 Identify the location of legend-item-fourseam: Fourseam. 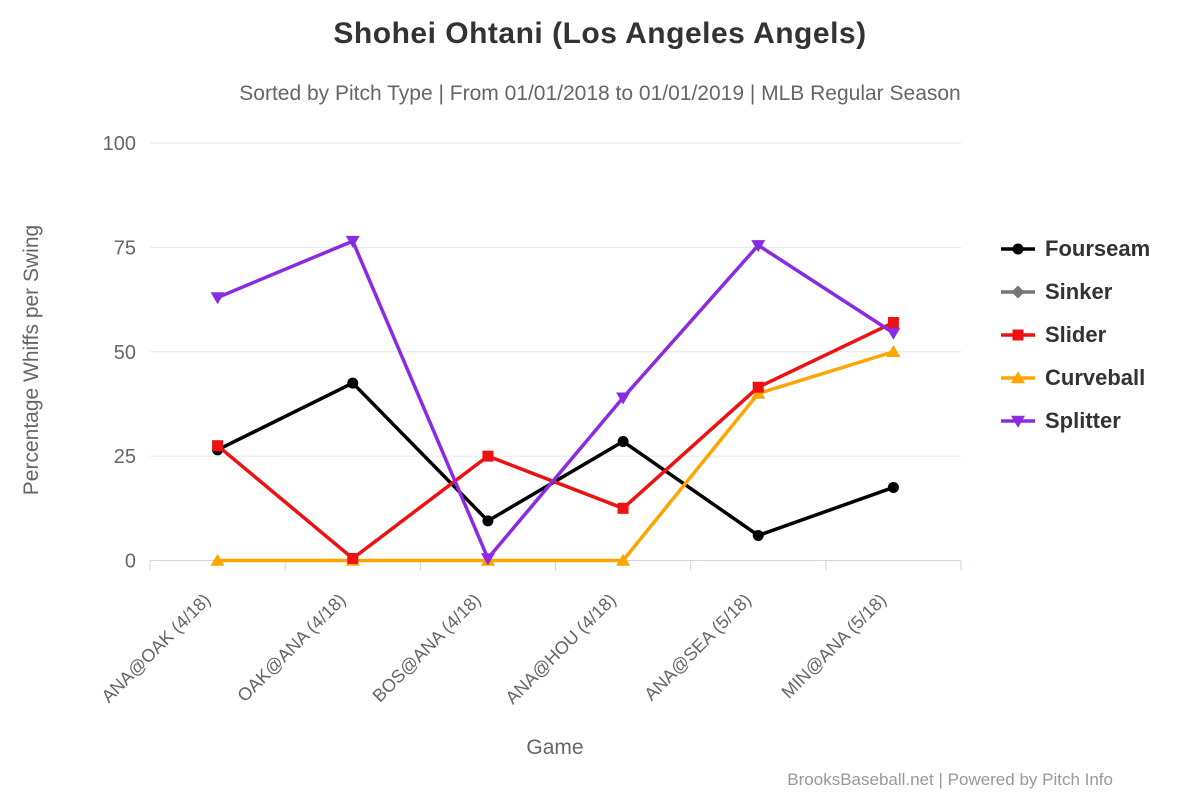
(1075, 248).